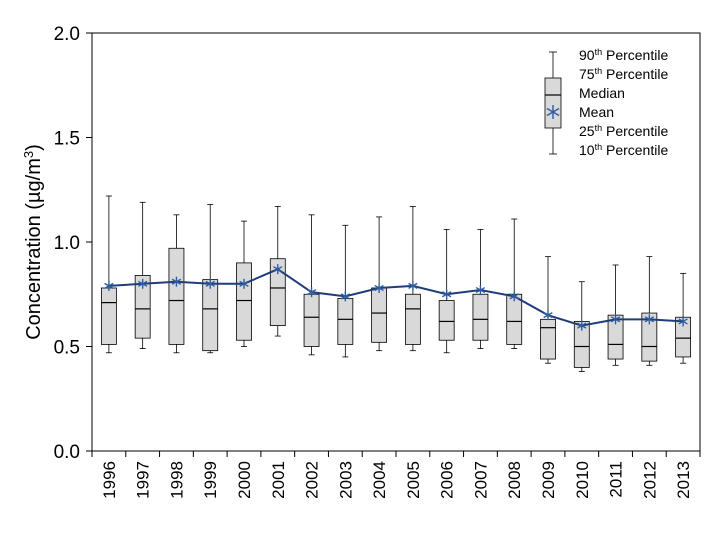 This screenshot has width=720, height=540. I want to click on mean-series, so click(396, 297).